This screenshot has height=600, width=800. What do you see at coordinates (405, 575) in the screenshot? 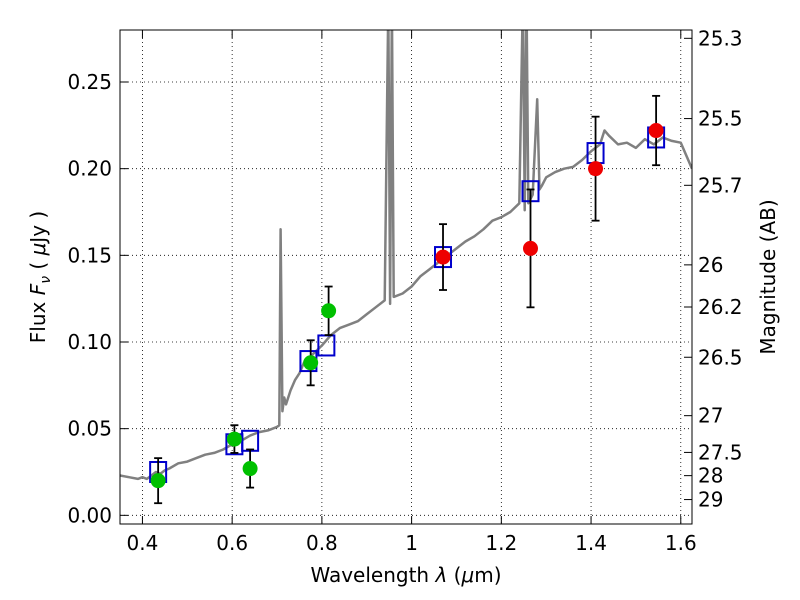
I see `x-axis-label: Wavelength λ (μm)` at bounding box center [405, 575].